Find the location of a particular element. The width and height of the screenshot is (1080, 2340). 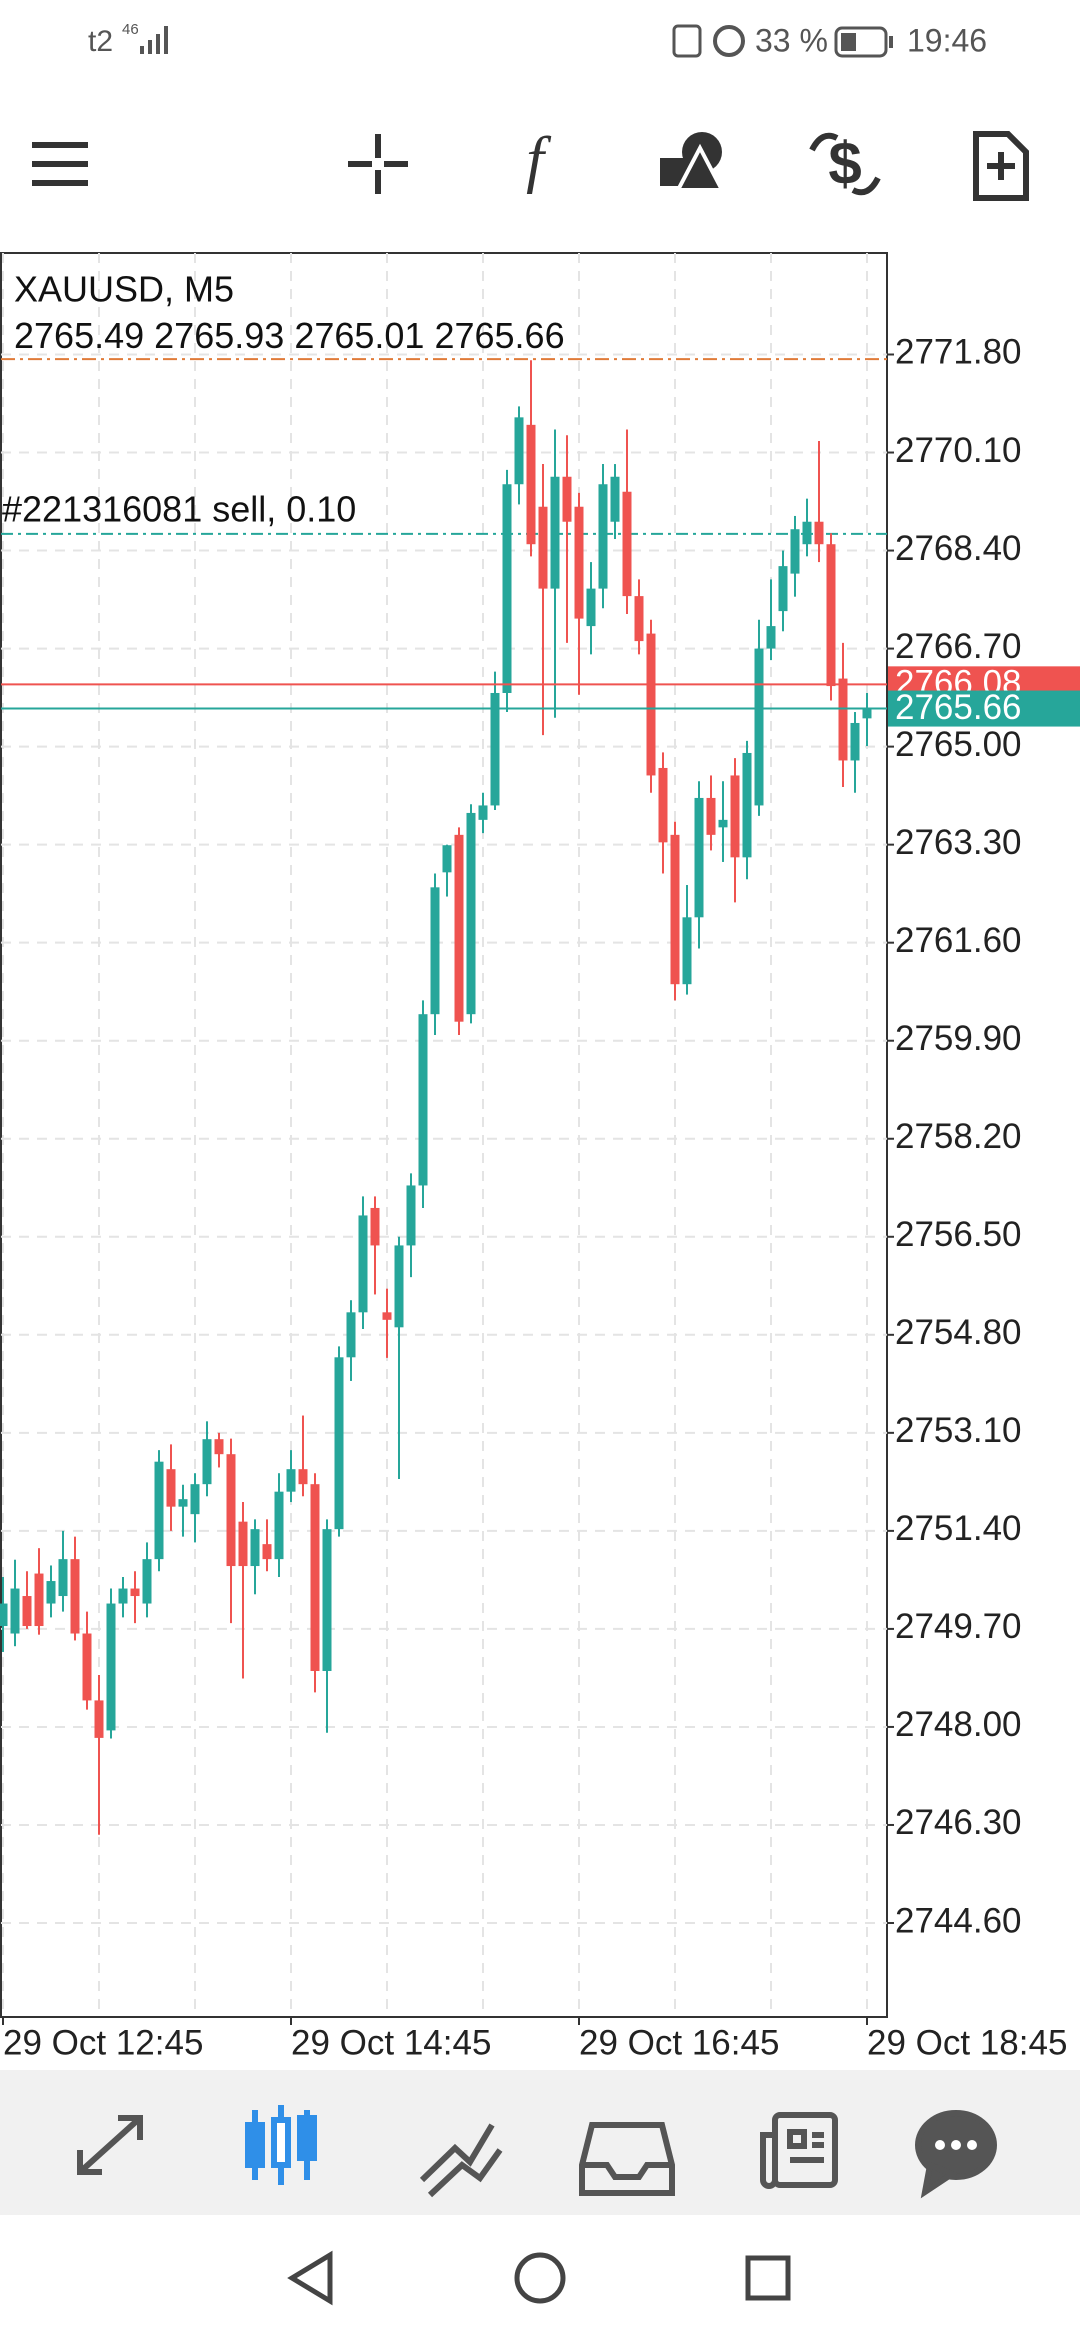

y-tick-label: 2768.40 is located at coordinates (958, 548).